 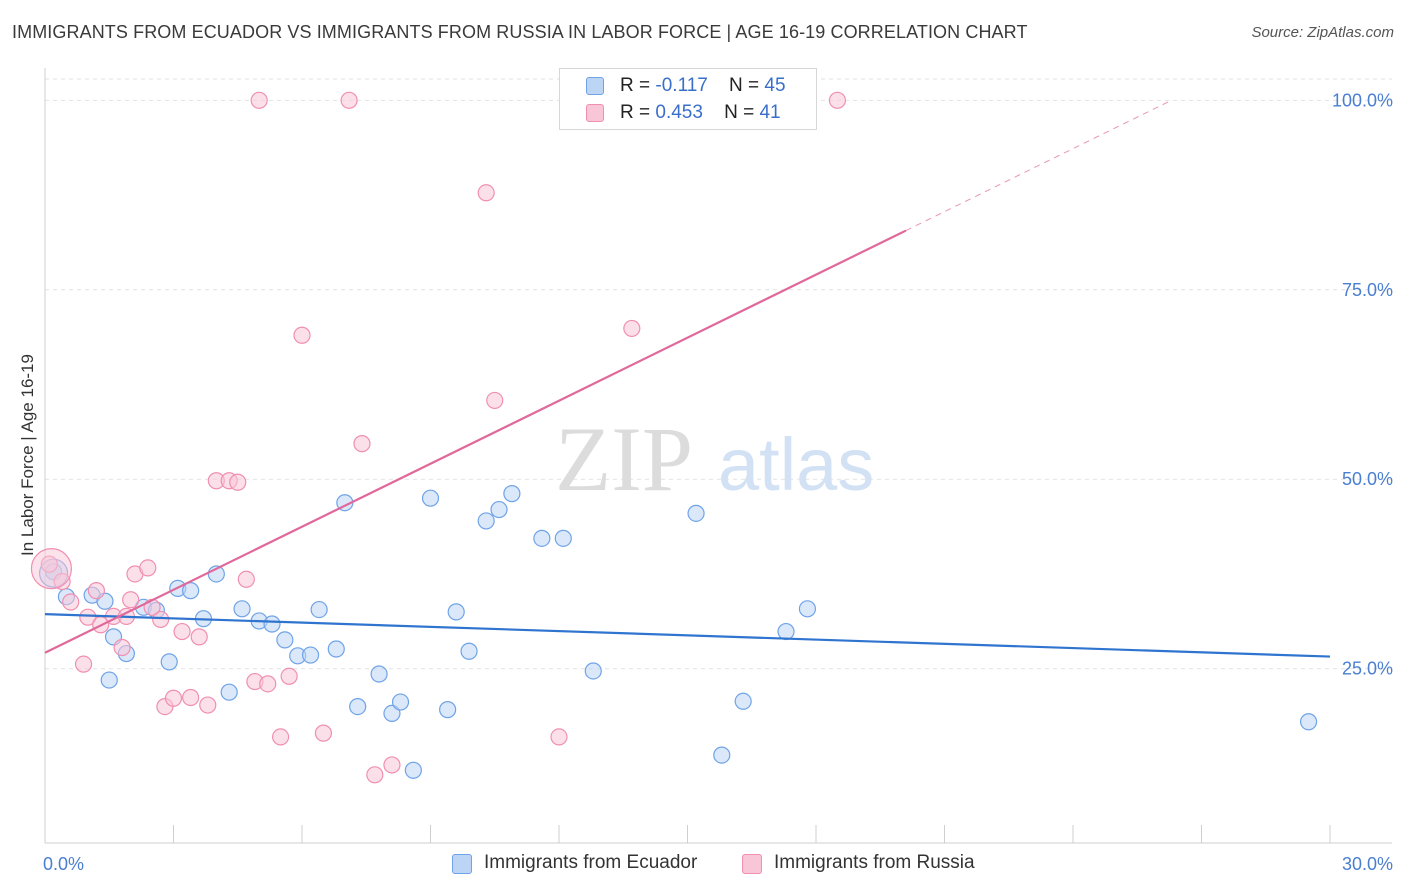 What do you see at coordinates (770, 112) in the screenshot?
I see `n-value-russia: 41` at bounding box center [770, 112].